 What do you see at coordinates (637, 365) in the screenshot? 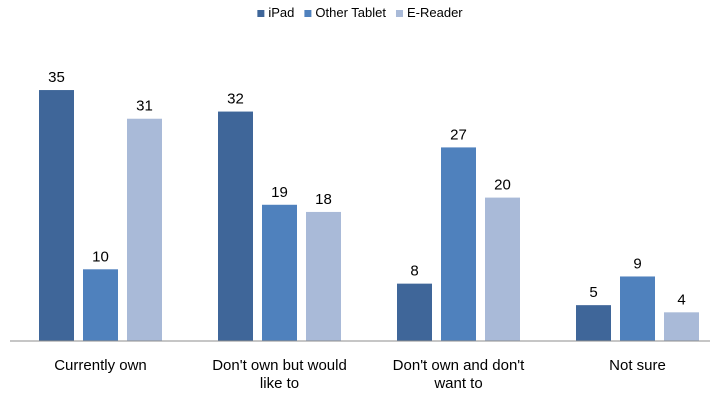
I see `category-label-4: Not sure` at bounding box center [637, 365].